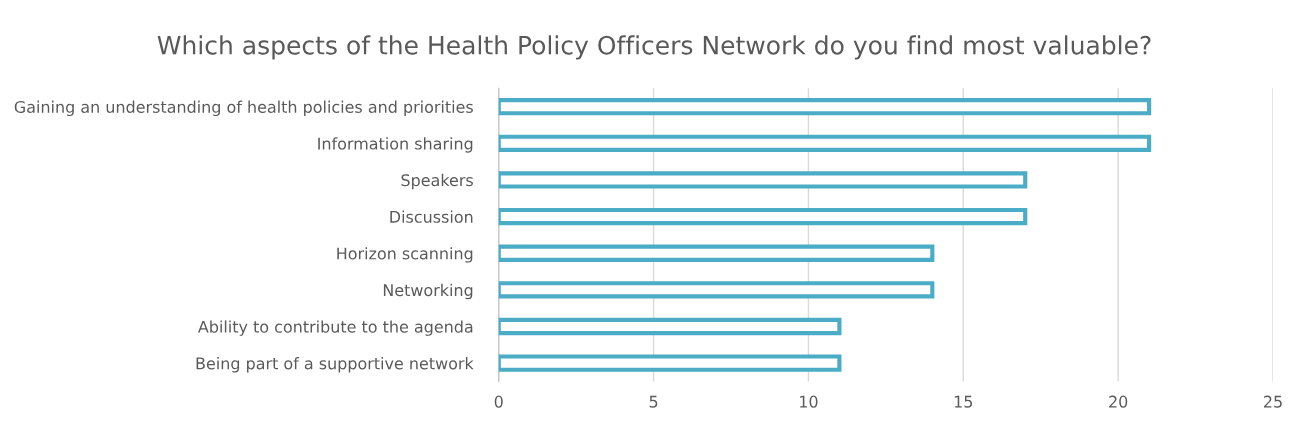 This screenshot has height=431, width=1309. What do you see at coordinates (243, 108) in the screenshot?
I see `y-tick-label: Gaining an understanding of health policies and priorities` at bounding box center [243, 108].